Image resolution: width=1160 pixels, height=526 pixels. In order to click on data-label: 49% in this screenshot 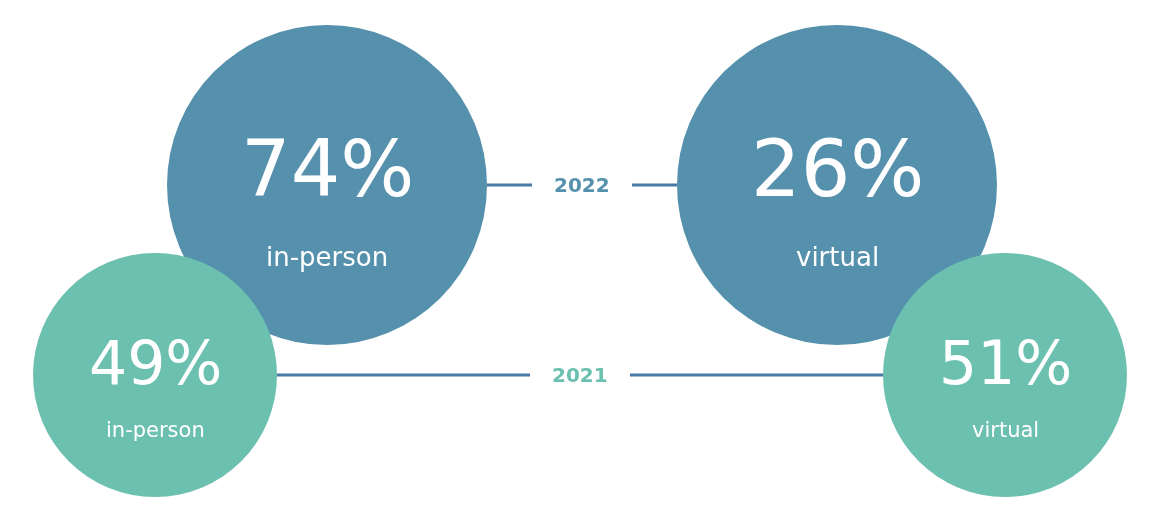, I will do `click(156, 363)`.